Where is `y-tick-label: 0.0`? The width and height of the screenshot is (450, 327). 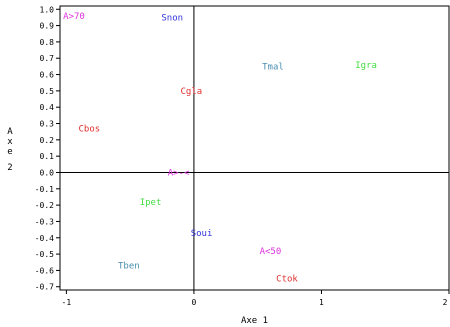
y-tick-label: 0.0 is located at coordinates (47, 172).